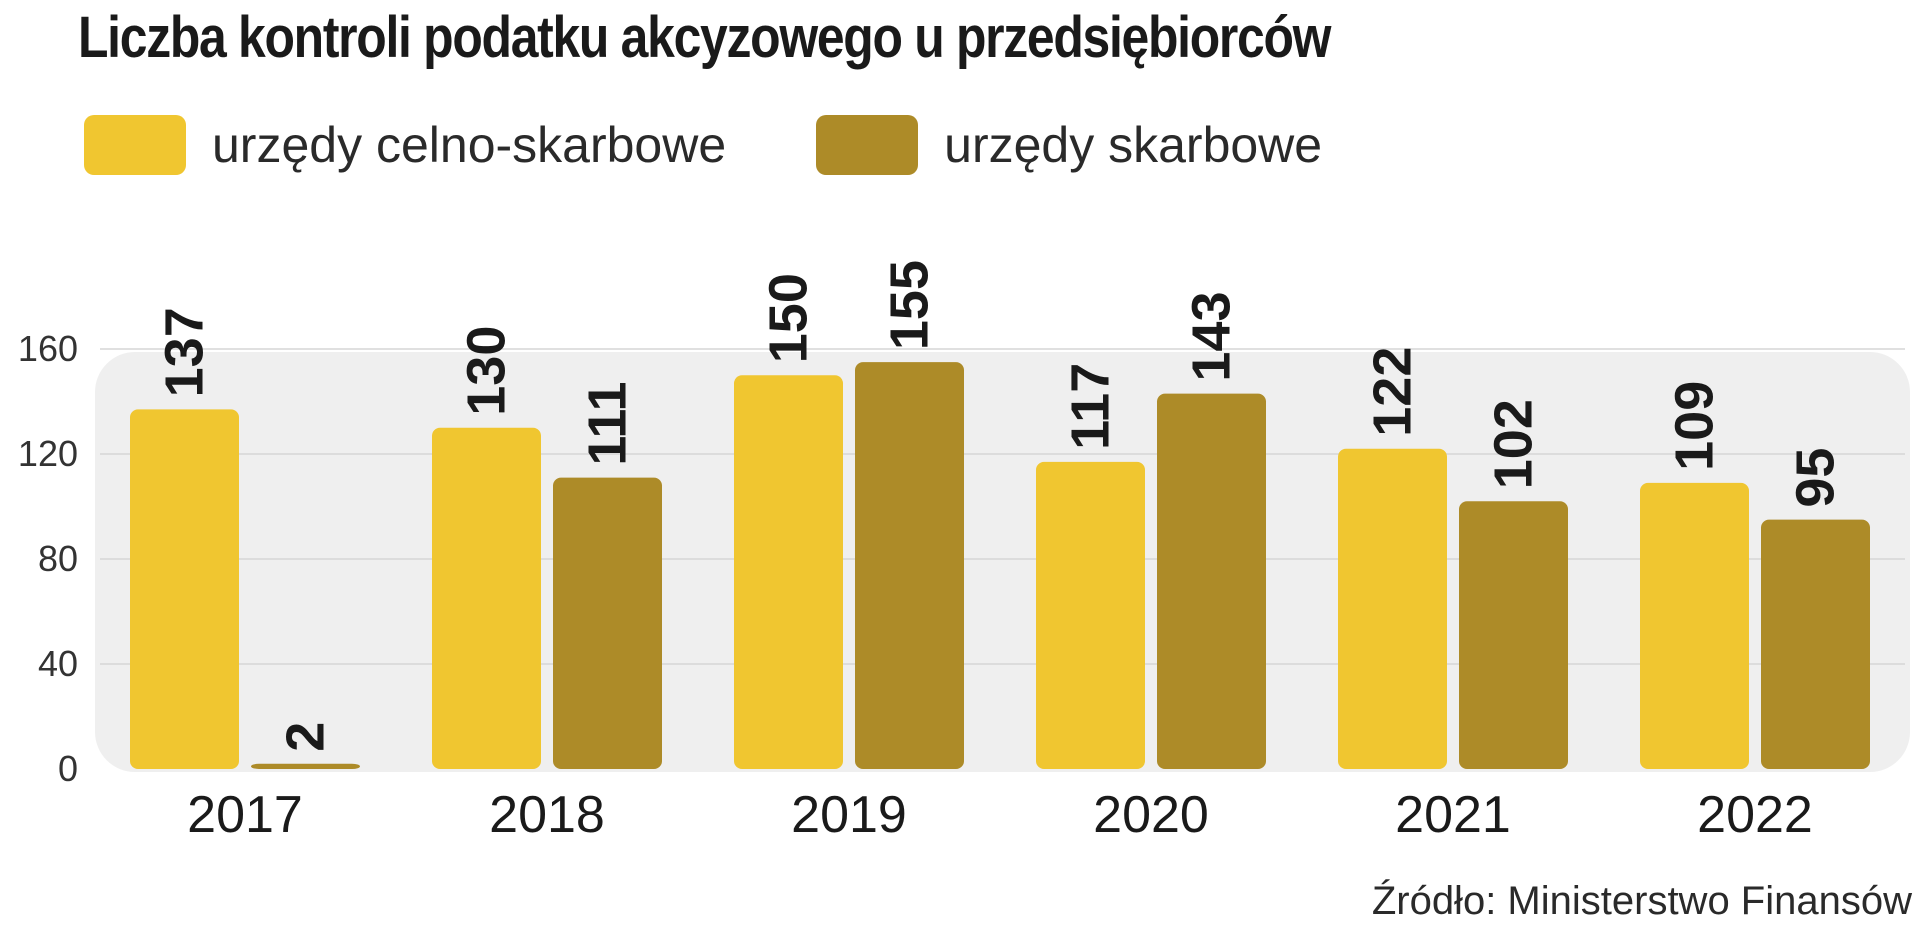 The image size is (1920, 930). I want to click on data-label: 102, so click(1514, 444).